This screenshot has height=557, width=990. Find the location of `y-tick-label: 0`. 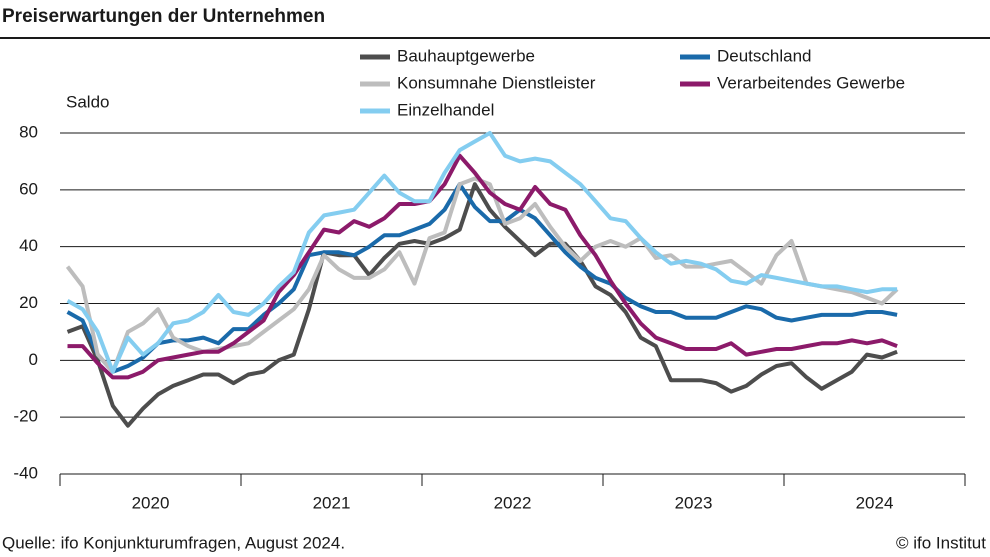

y-tick-label: 0 is located at coordinates (33, 359).